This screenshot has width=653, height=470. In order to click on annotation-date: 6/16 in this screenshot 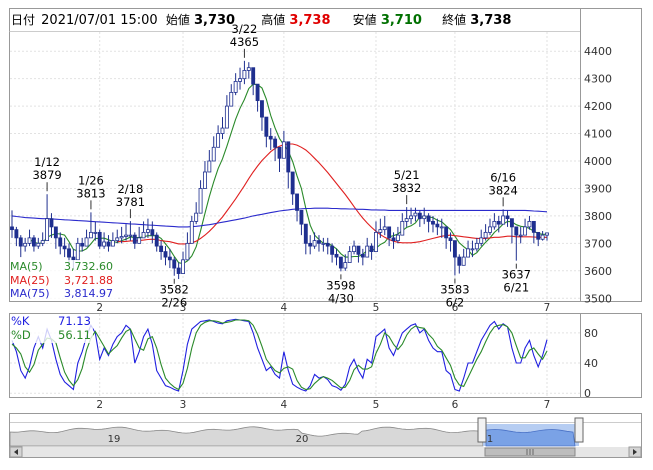, I will do `click(503, 177)`.